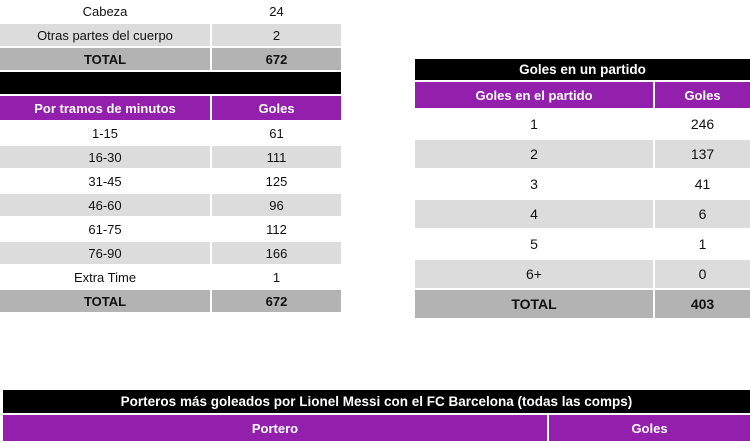 The image size is (750, 443). I want to click on table-row: 5 1, so click(582, 244).